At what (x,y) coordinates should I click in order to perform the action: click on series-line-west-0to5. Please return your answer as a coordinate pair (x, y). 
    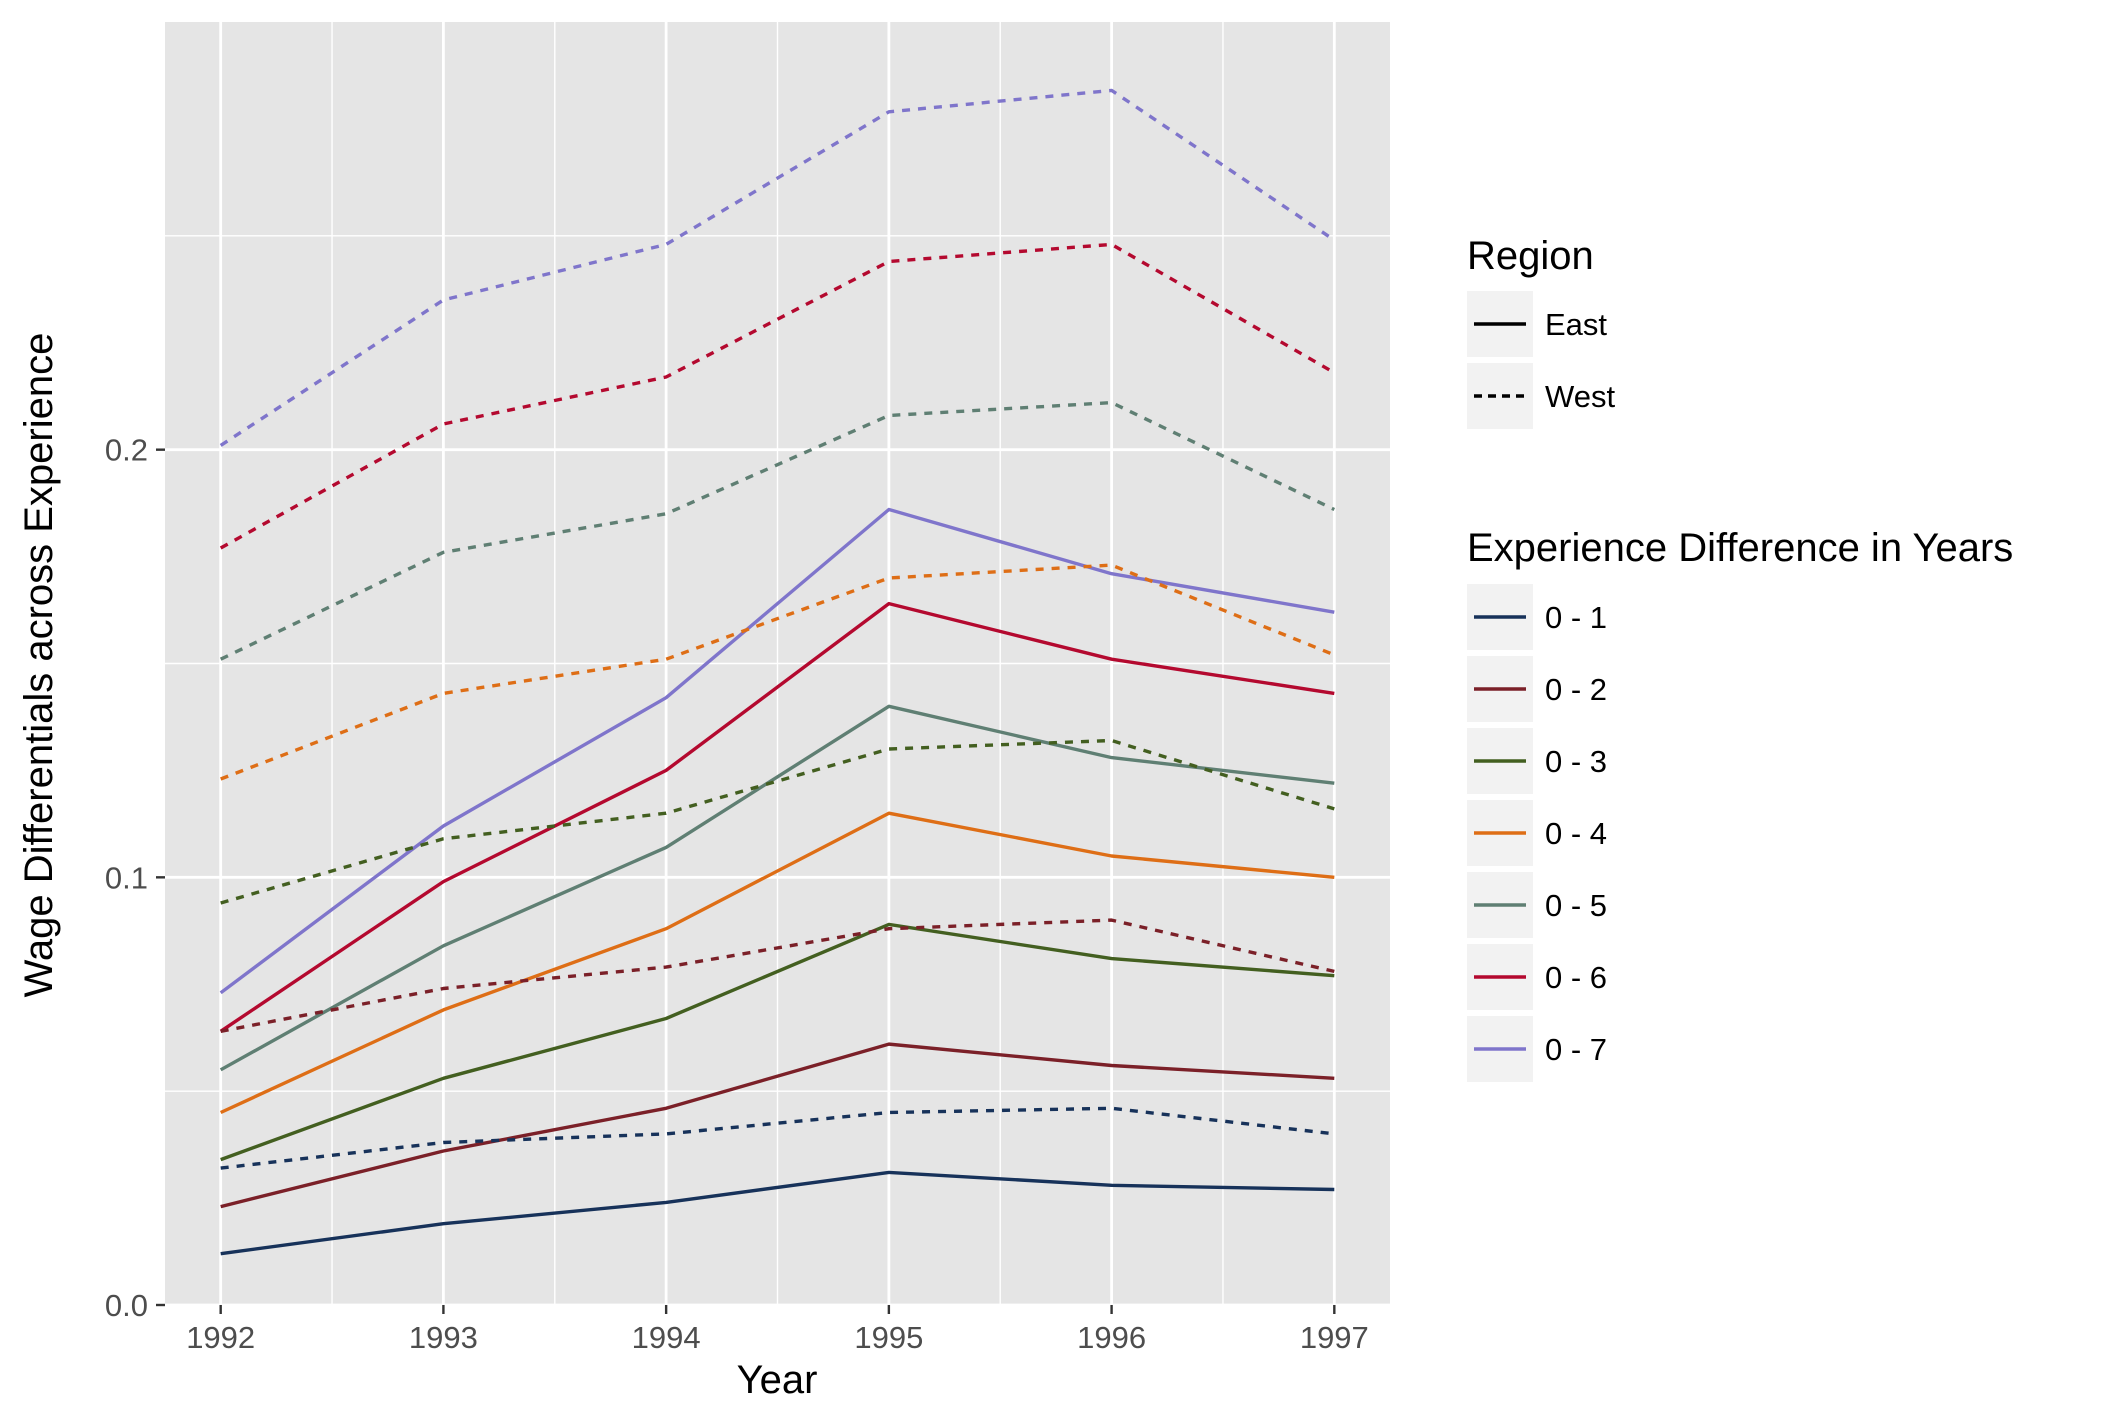
    Looking at the image, I should click on (777, 530).